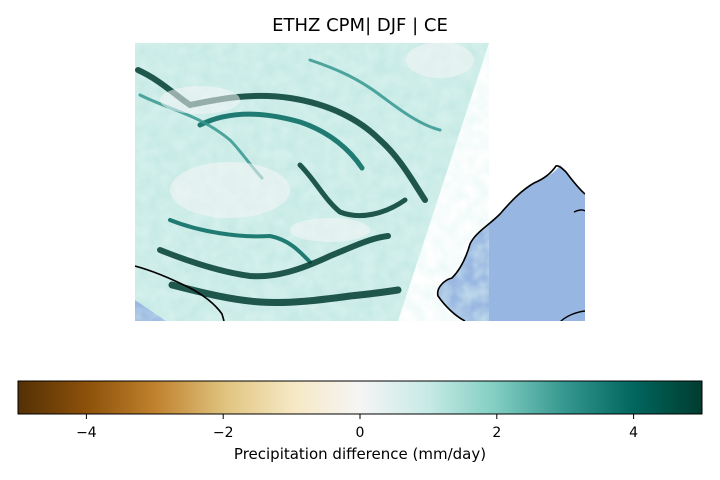 The image size is (720, 480). I want to click on figure-title: ETHZ CPM| DJF | CE, so click(360, 25).